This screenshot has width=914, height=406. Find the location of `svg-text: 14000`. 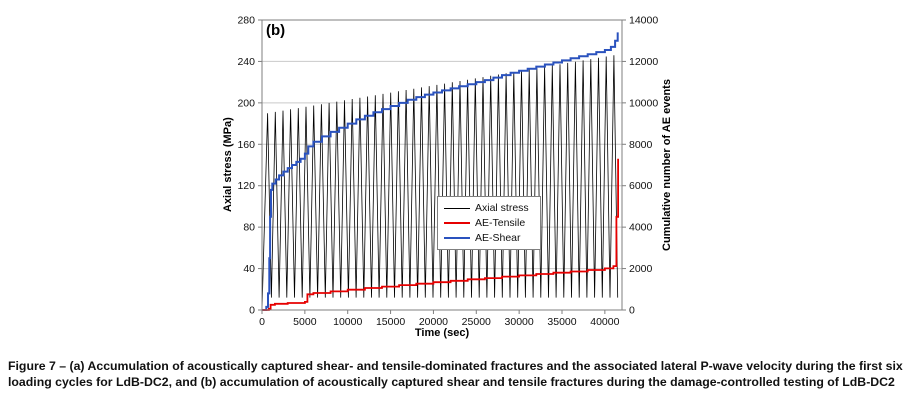

svg-text: 14000 is located at coordinates (643, 21).